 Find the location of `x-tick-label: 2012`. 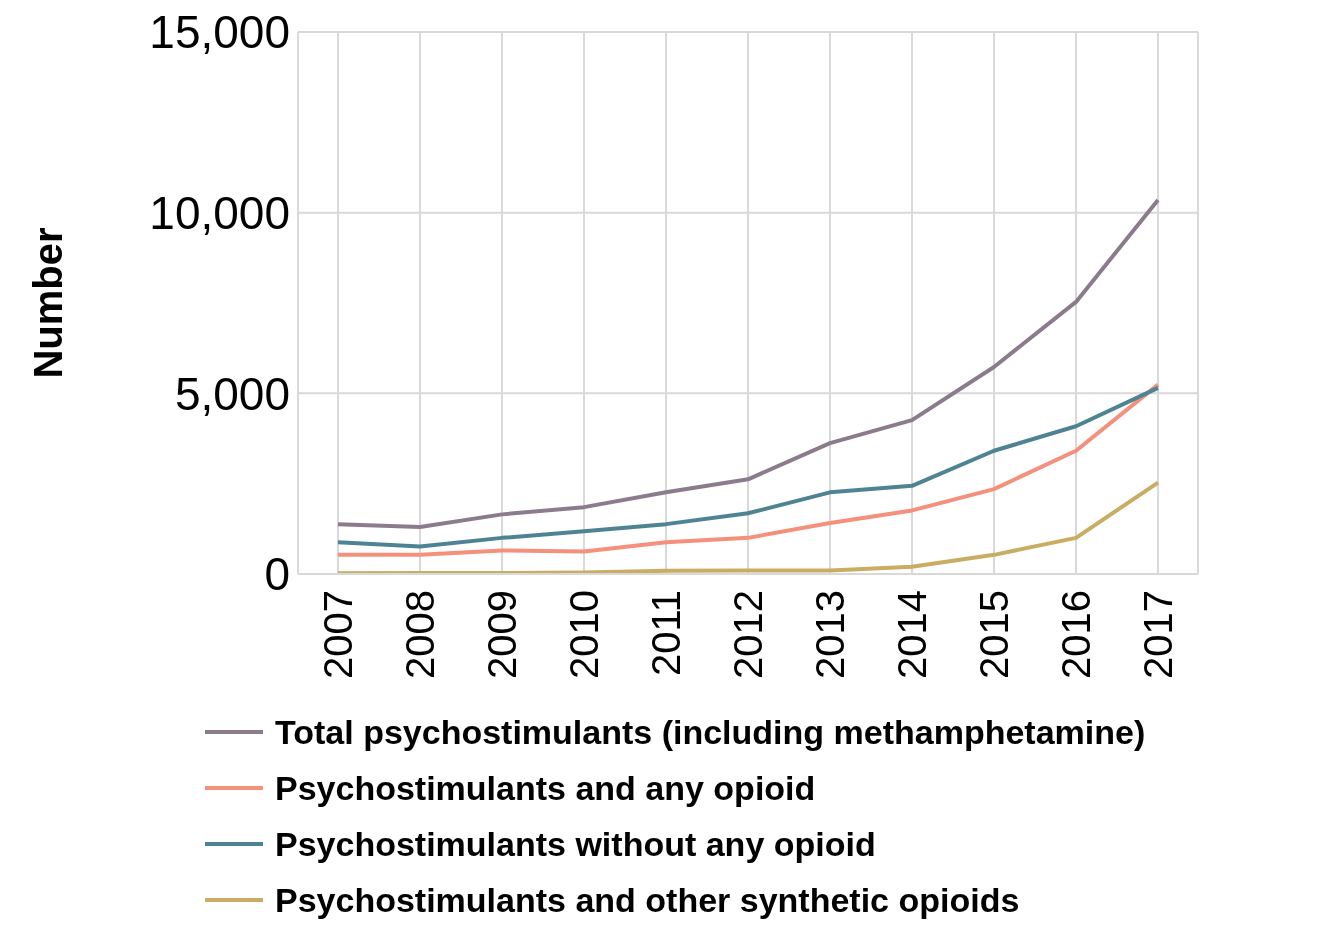

x-tick-label: 2012 is located at coordinates (748, 634).